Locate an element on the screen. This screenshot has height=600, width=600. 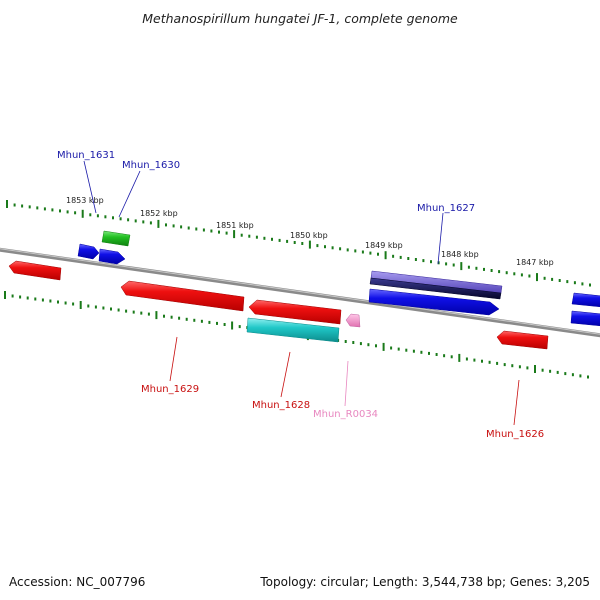
feature-cyan is located at coordinates (293, 330).